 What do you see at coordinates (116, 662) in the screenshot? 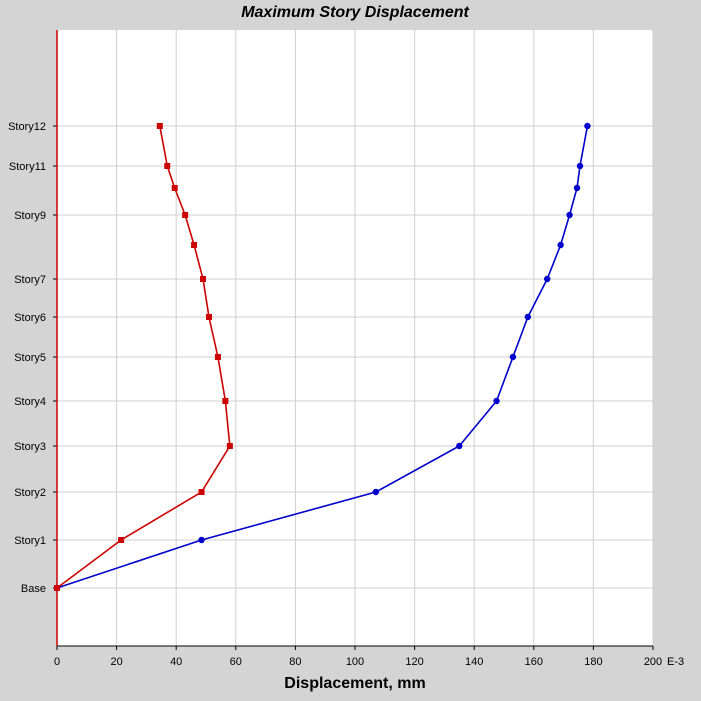
I see `x-tick-label: 20` at bounding box center [116, 662].